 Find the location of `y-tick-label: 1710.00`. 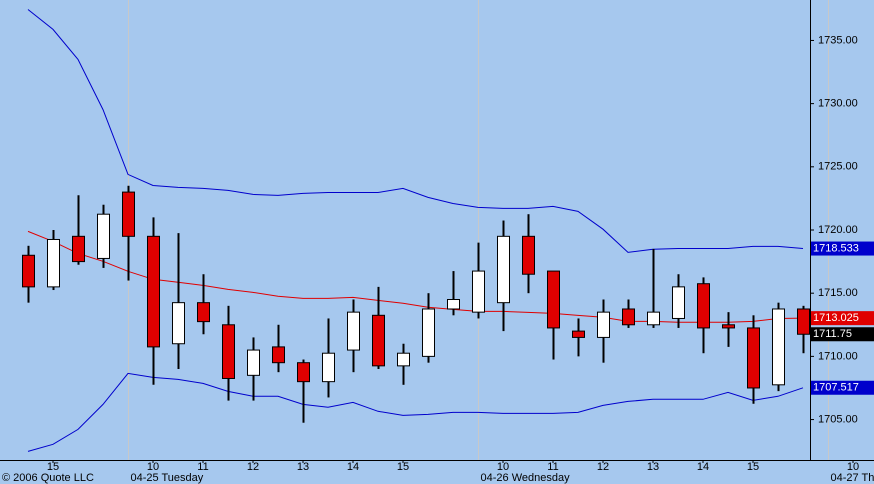

y-tick-label: 1710.00 is located at coordinates (838, 356).